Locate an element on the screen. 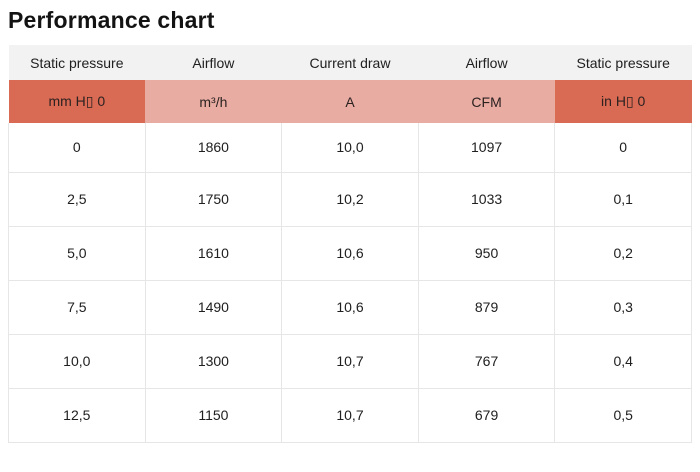  table-cell: 1300 is located at coordinates (213, 361).